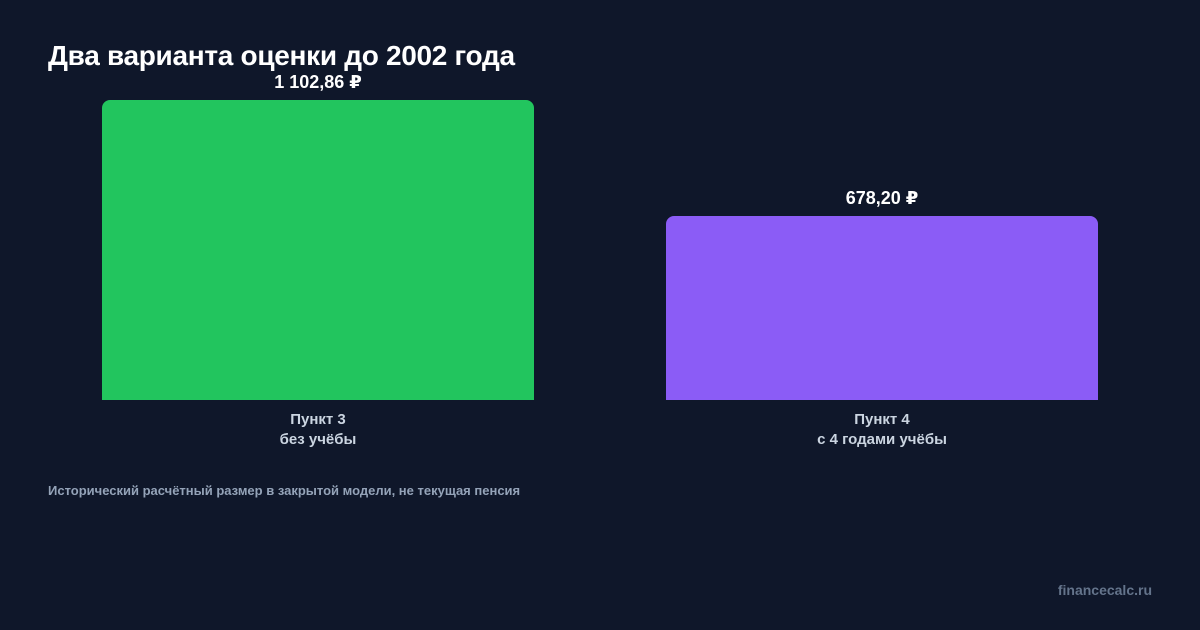 The height and width of the screenshot is (630, 1200). Describe the element at coordinates (318, 419) in the screenshot. I see `category-label-line1: Пункт 3` at that location.